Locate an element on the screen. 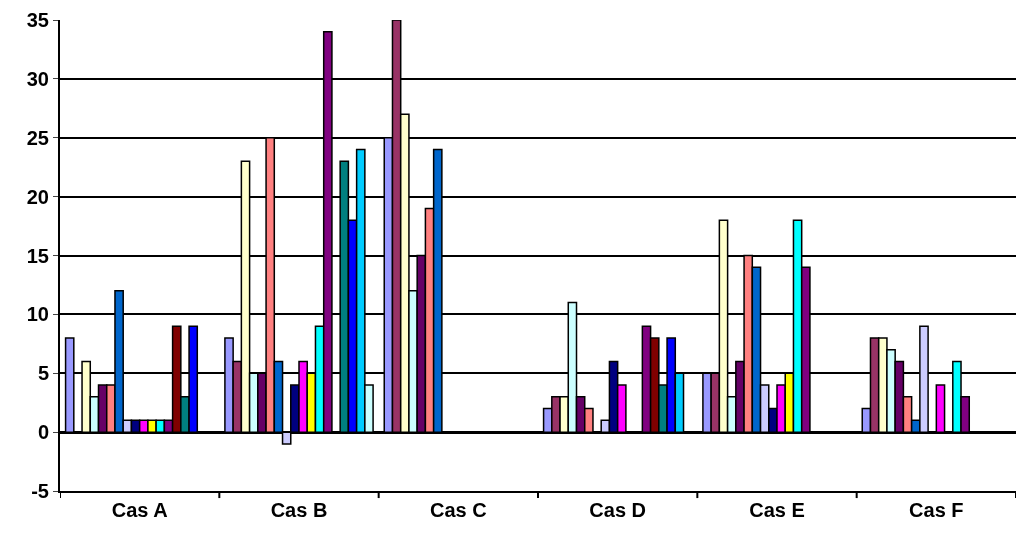  y-tick-label: 20 is located at coordinates (37, 196).